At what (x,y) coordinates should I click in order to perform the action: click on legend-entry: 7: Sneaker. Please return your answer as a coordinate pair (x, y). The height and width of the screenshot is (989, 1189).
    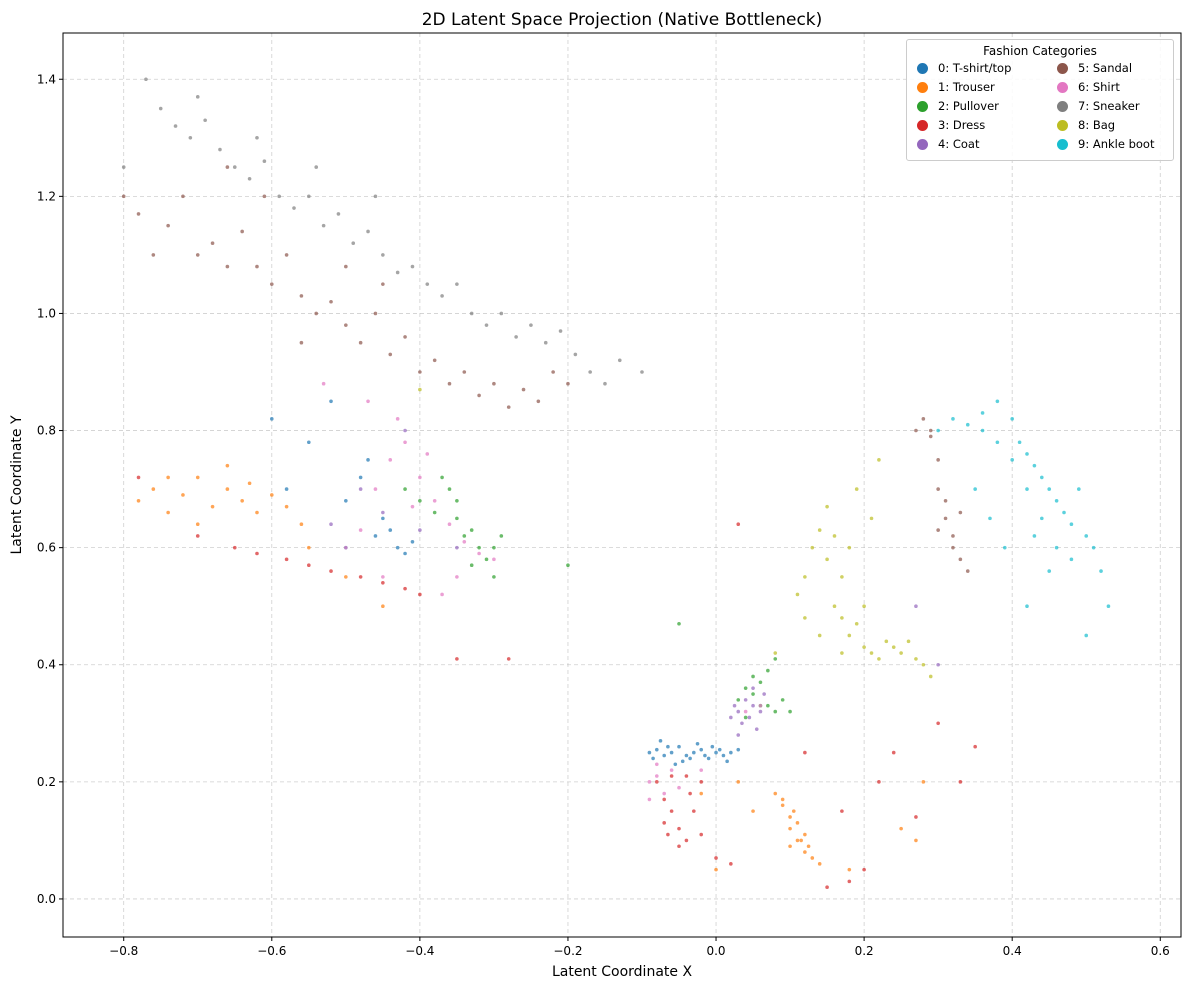
    Looking at the image, I should click on (1117, 106).